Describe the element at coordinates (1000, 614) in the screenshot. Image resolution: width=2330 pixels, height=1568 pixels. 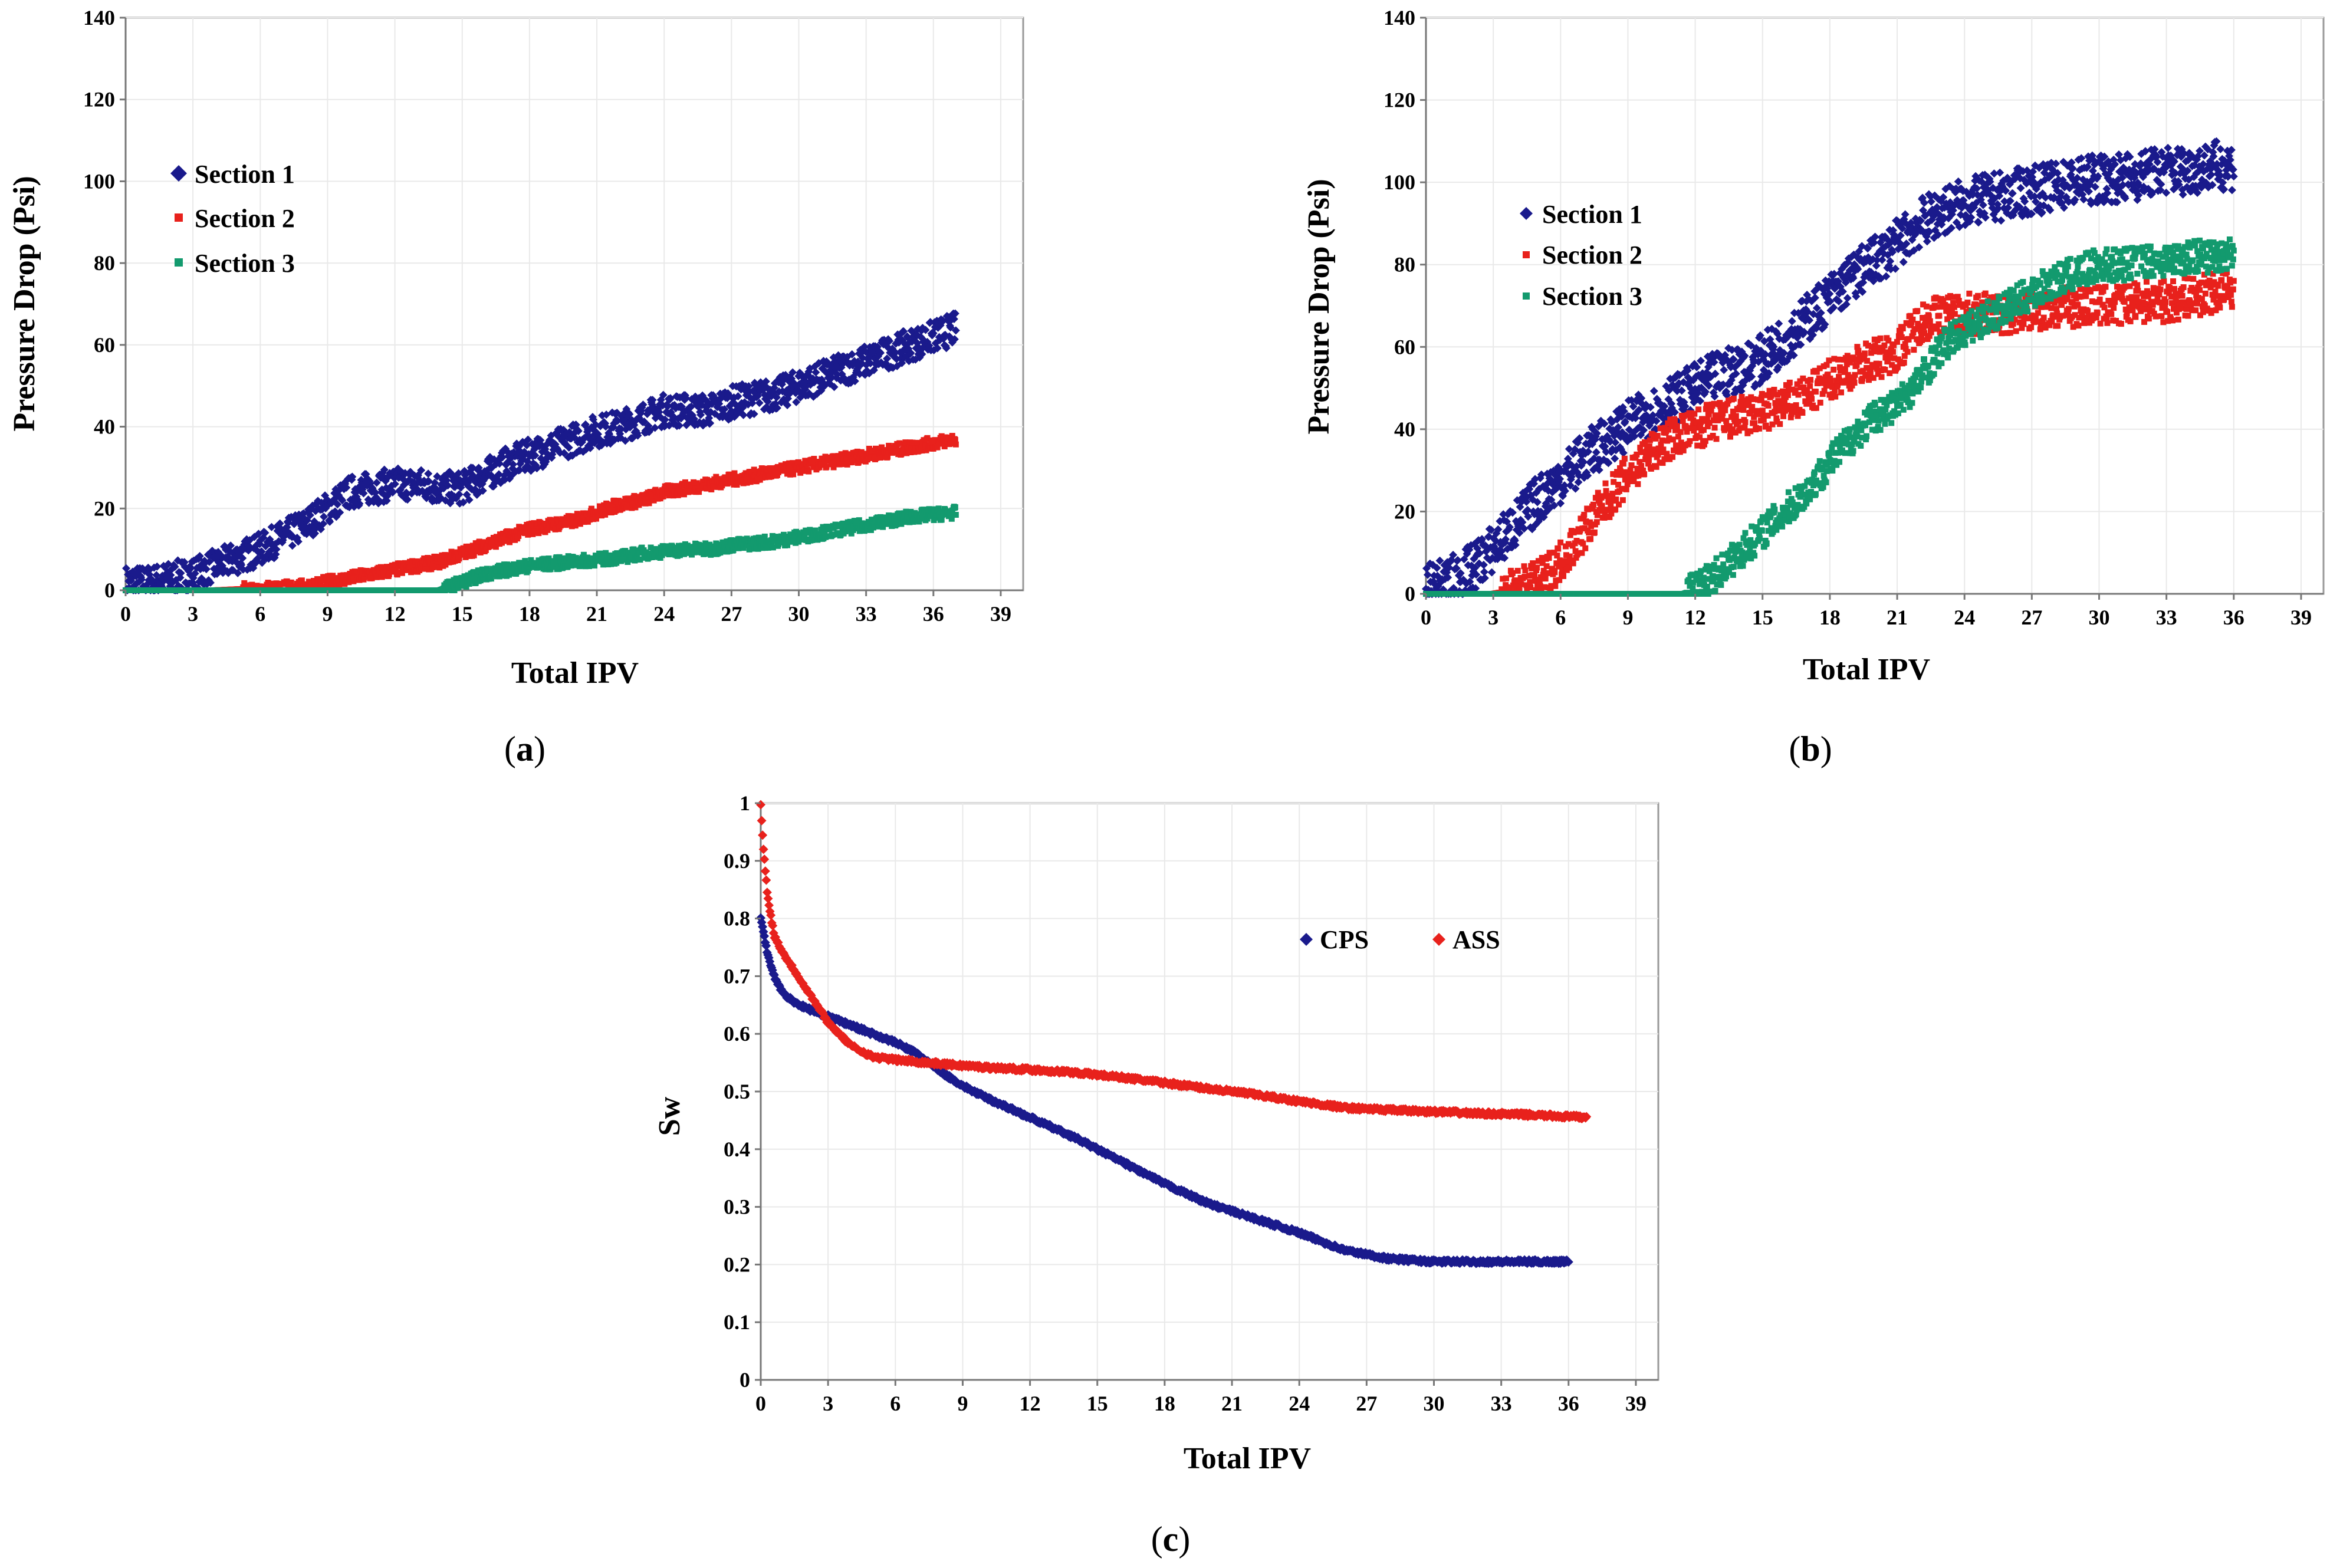
I see `x-tick-label: 39` at that location.